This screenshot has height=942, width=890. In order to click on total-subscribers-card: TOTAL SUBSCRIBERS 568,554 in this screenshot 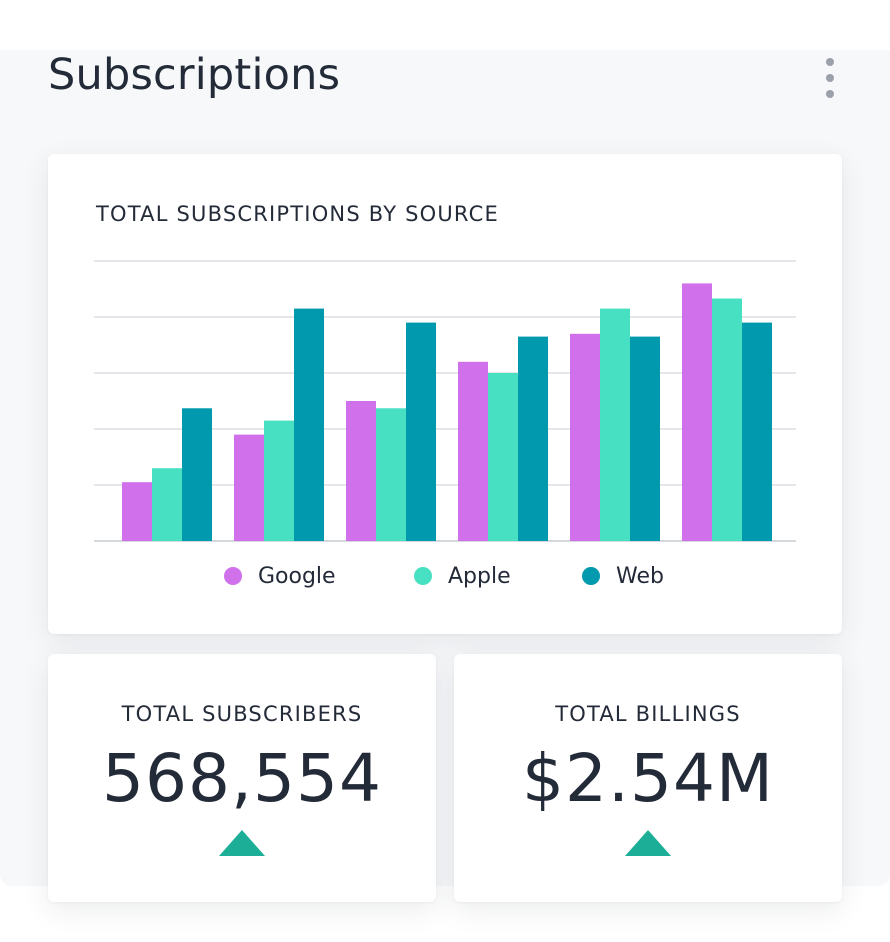, I will do `click(242, 778)`.